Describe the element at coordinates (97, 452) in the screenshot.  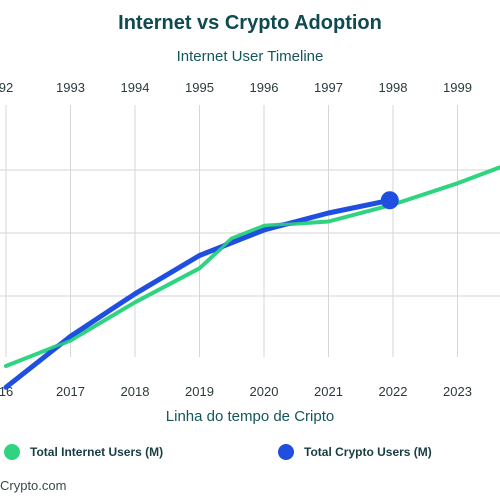
I see `legend-internet-label: Total Internet Users (M)` at that location.